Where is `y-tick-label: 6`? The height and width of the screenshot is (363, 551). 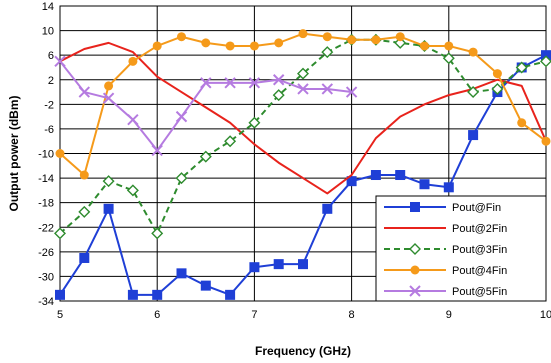 y-tick-label: 6 is located at coordinates (51, 56).